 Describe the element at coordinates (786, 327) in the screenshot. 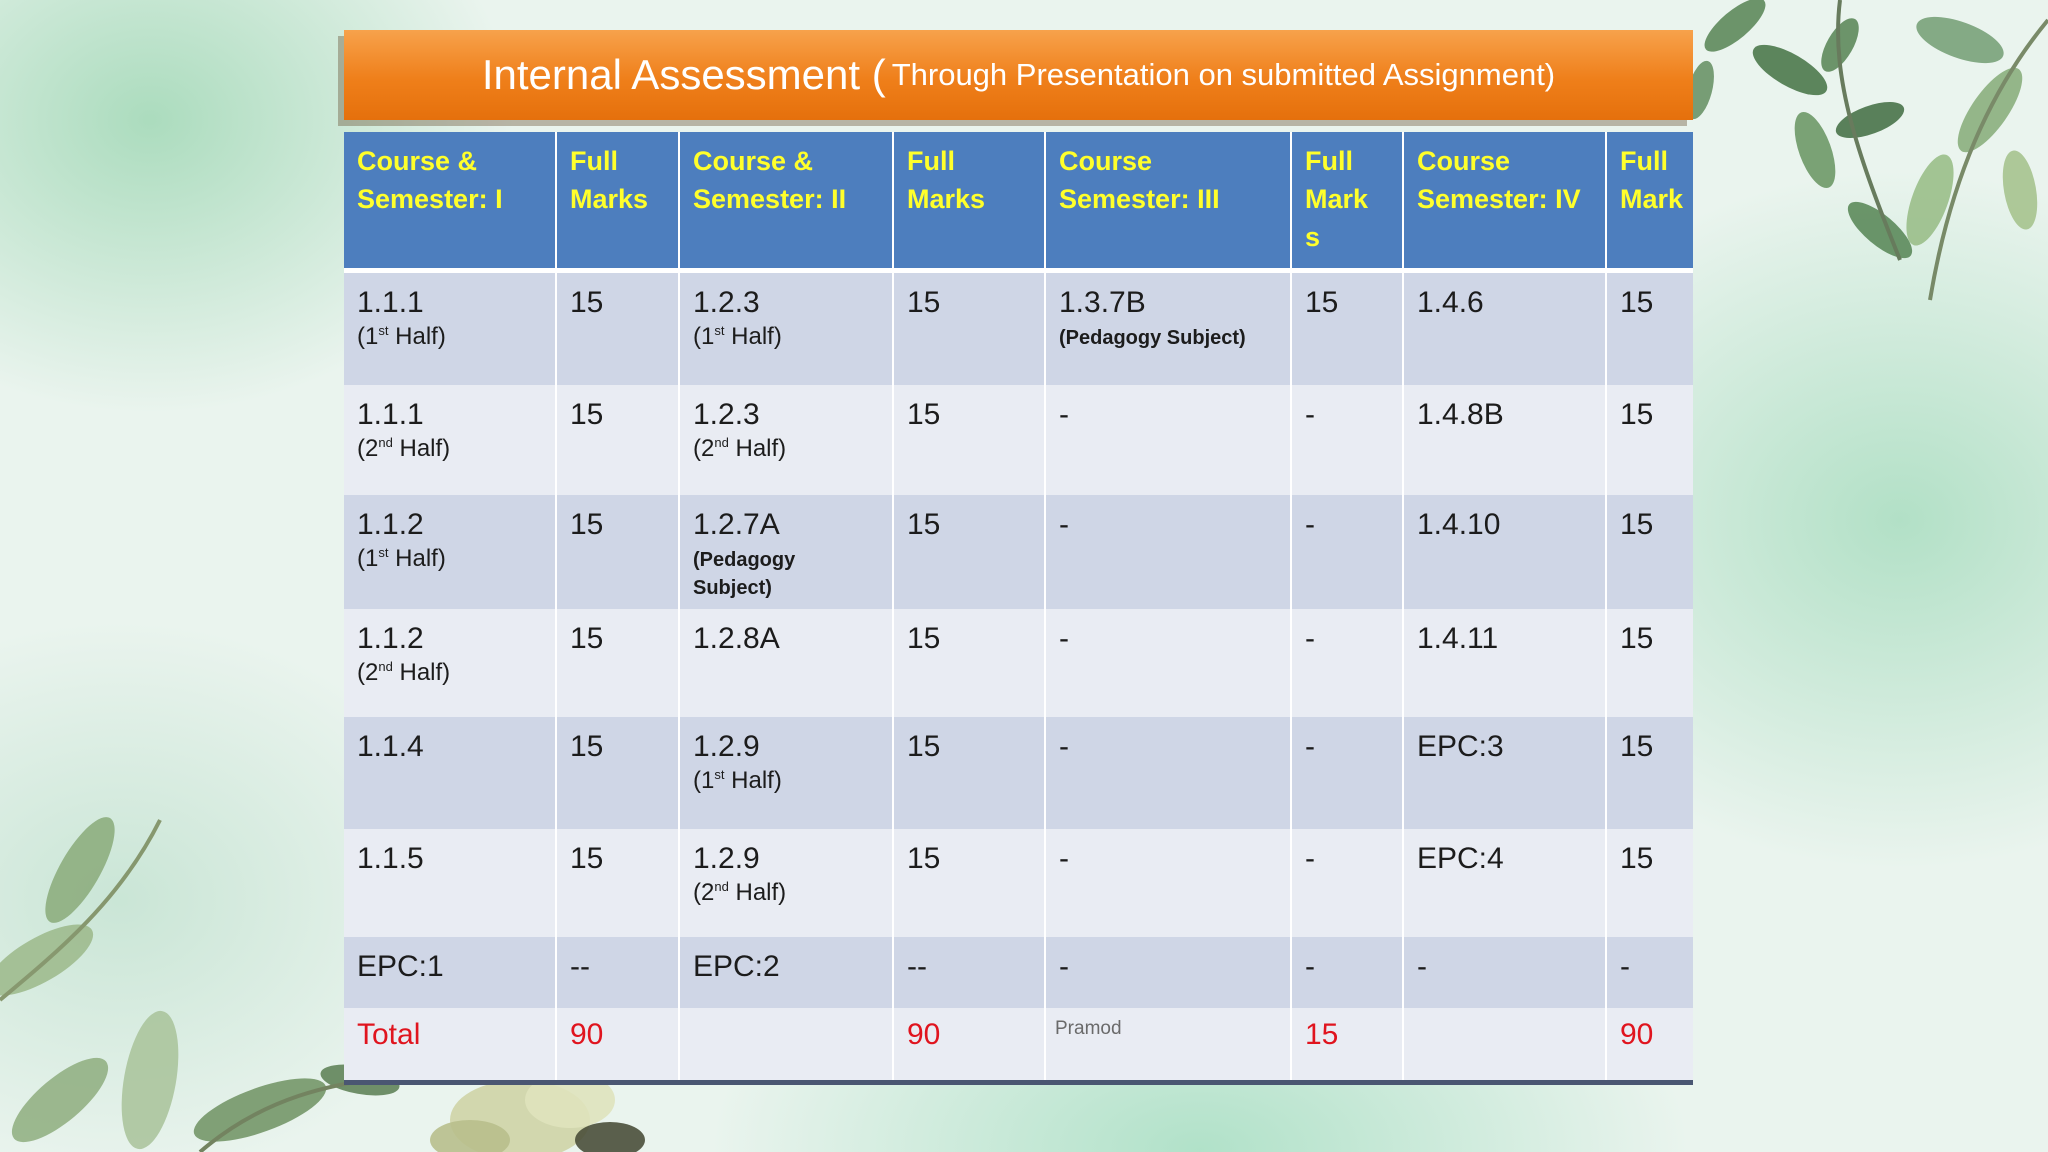

I see `cell-sem2-course: 1.2.3 (1st Half)` at that location.